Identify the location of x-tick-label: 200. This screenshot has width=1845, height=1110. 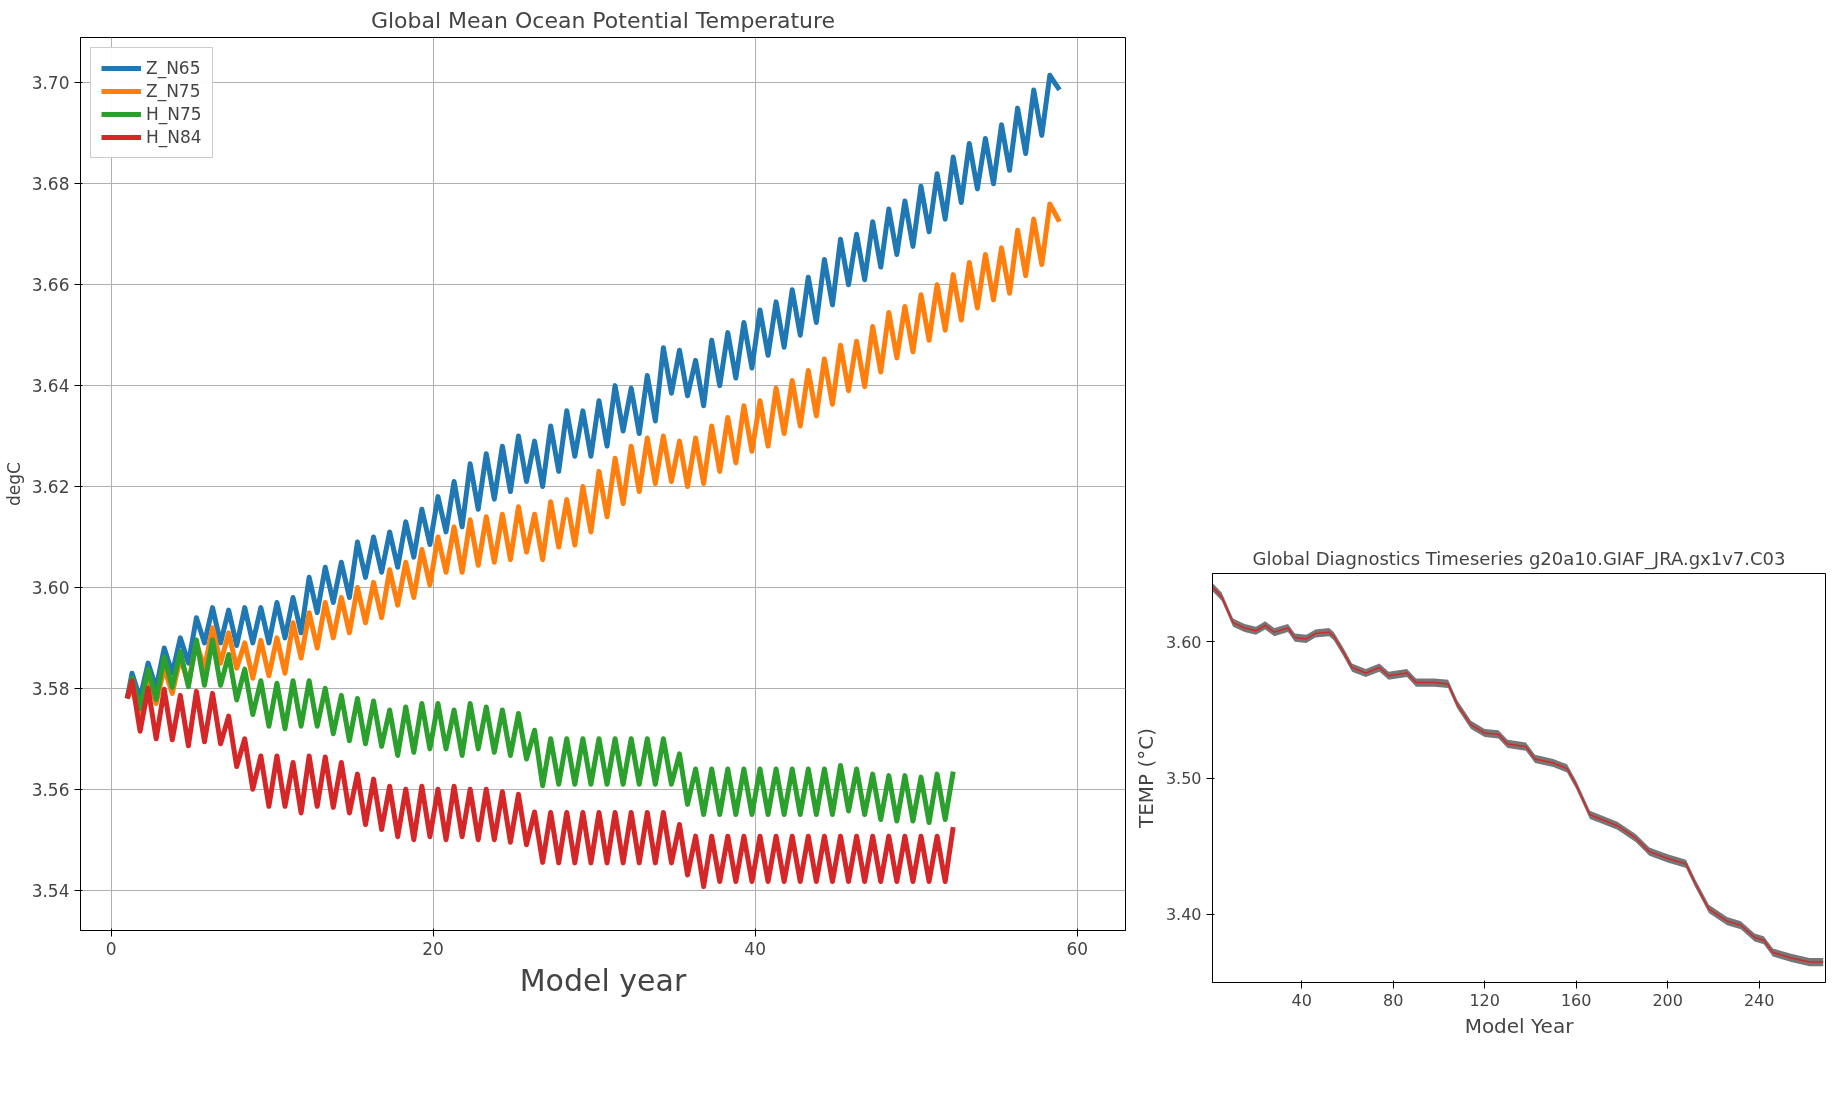
(1667, 1000).